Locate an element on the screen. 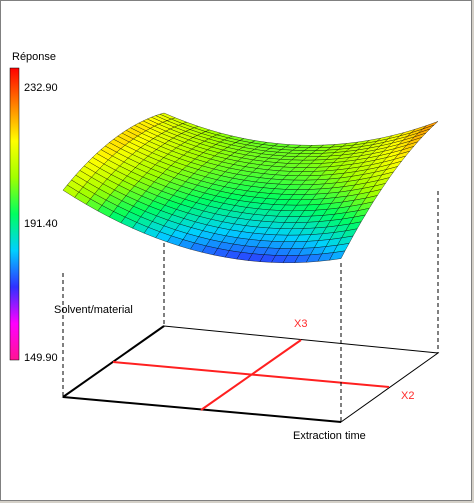 This screenshot has width=474, height=503. colorbar-title: Réponse is located at coordinates (34, 57).